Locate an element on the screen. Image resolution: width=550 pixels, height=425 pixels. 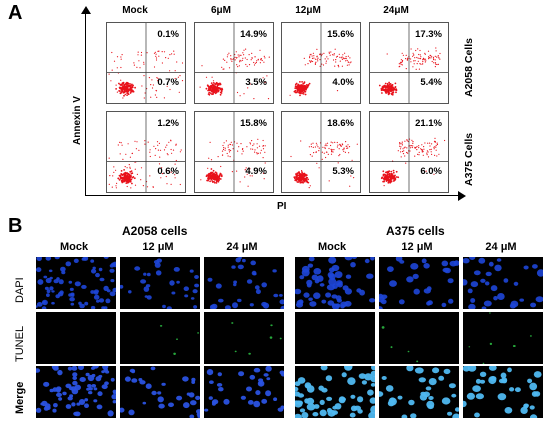
cell-nuclei is located at coordinates (76, 283).